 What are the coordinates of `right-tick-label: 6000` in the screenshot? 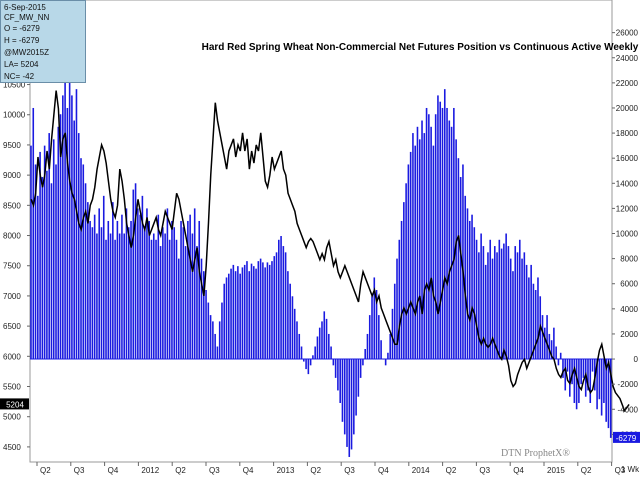 It's located at (629, 284).